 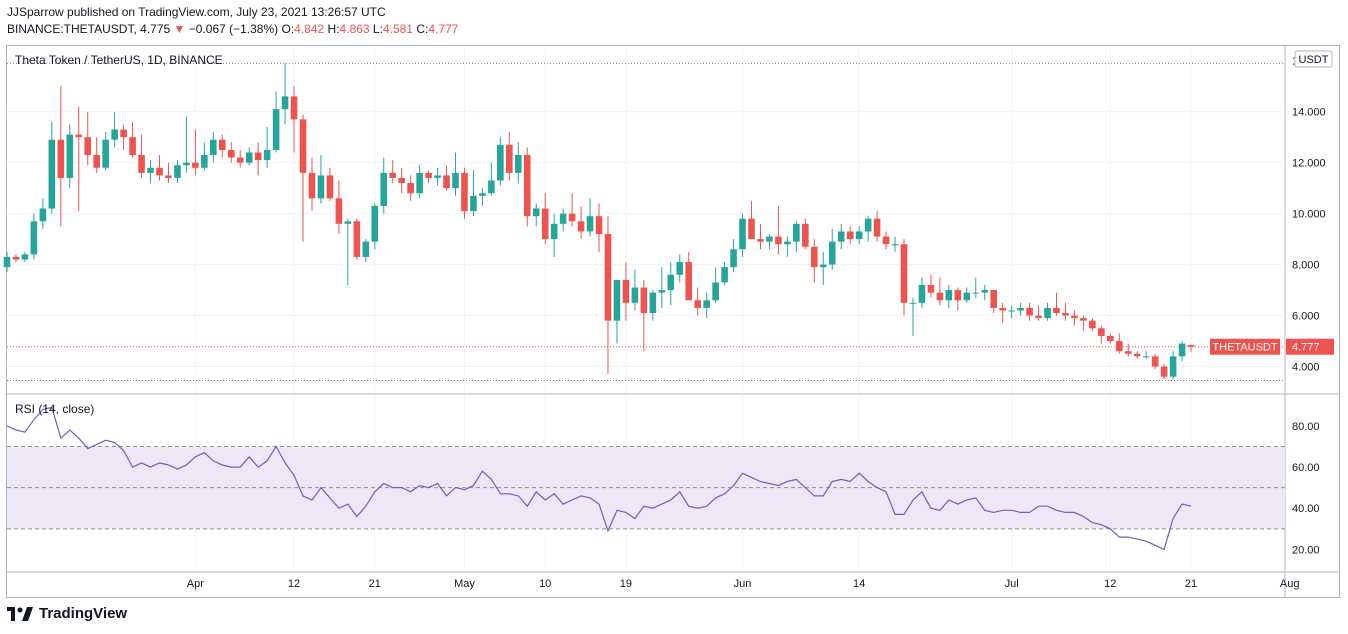 What do you see at coordinates (1309, 215) in the screenshot?
I see `price-tick-label: 10.000` at bounding box center [1309, 215].